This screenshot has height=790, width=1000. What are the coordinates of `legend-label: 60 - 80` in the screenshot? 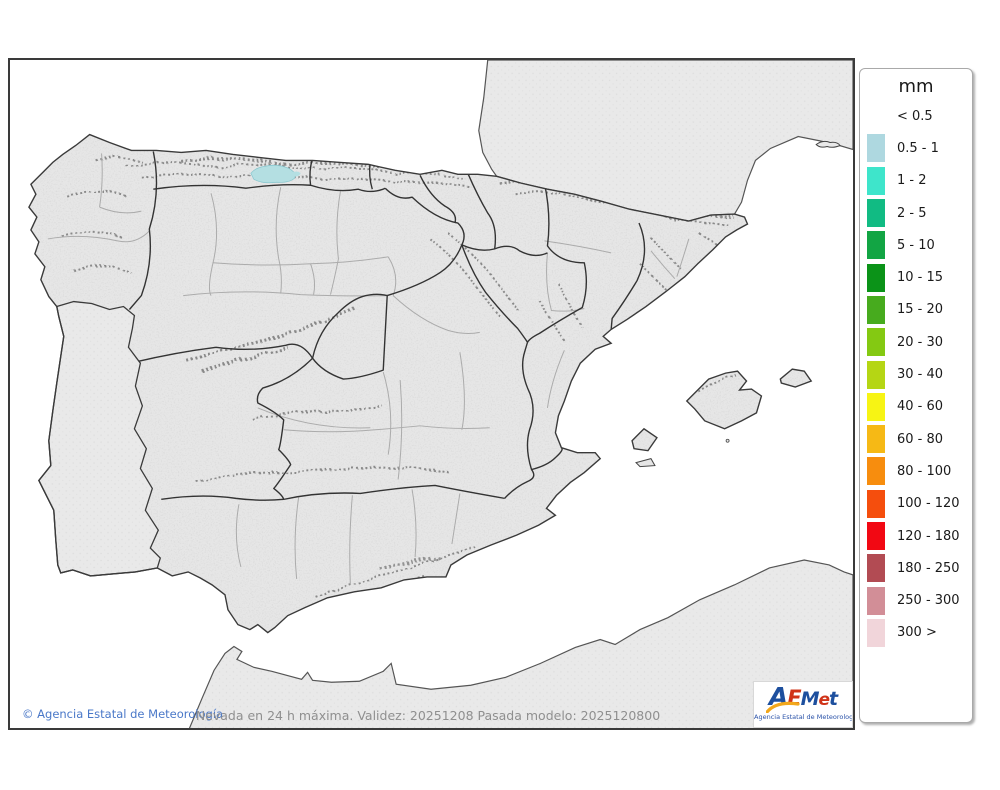 It's located at (920, 439).